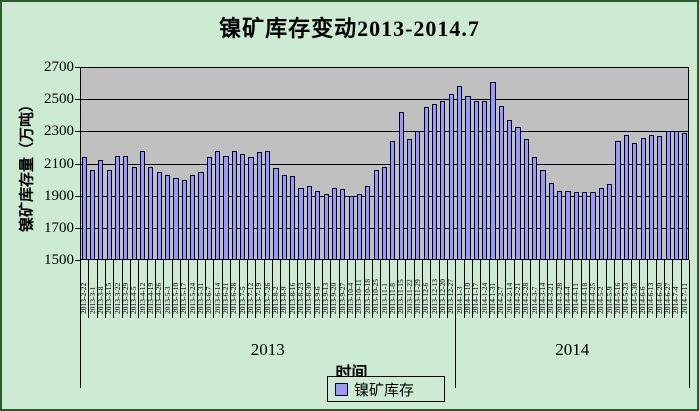 The image size is (699, 411). I want to click on y-tick-label: 2300, so click(59, 131).